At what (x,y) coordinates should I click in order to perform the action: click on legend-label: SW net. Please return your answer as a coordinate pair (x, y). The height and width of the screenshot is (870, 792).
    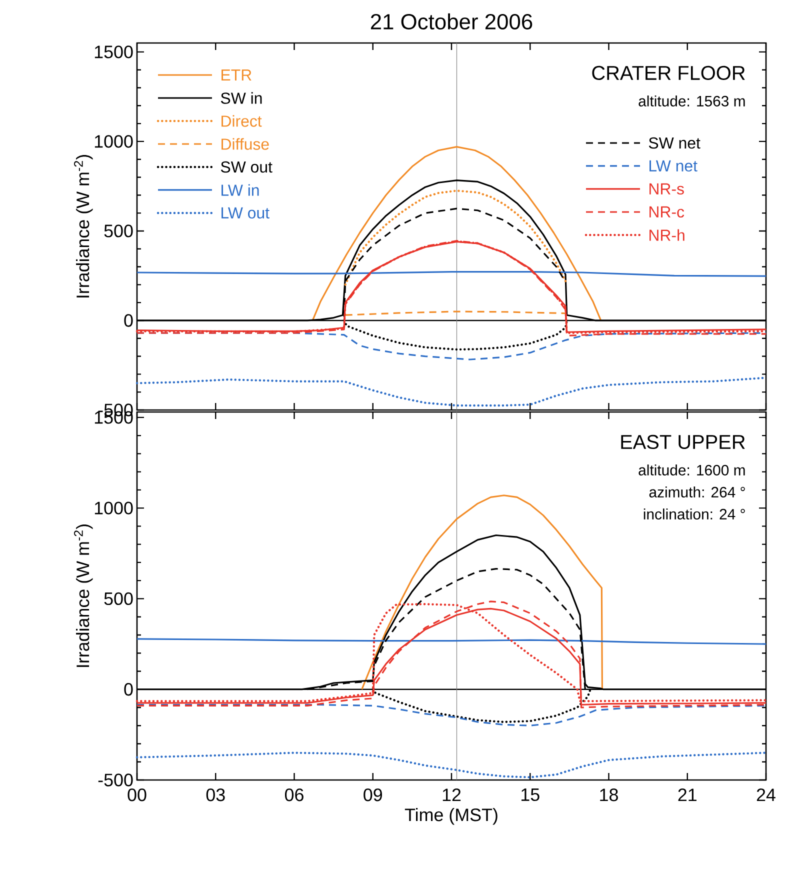
    Looking at the image, I should click on (674, 143).